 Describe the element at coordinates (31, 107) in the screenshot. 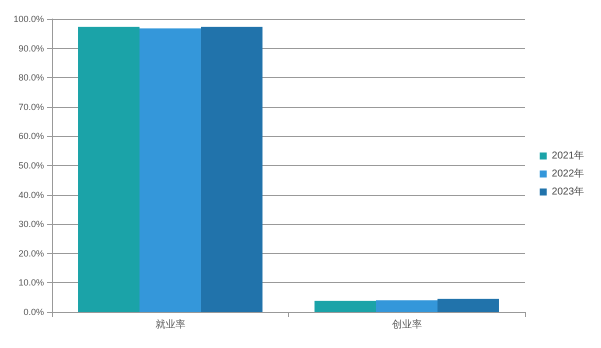

I see `y-tick-label: 70.0%` at that location.